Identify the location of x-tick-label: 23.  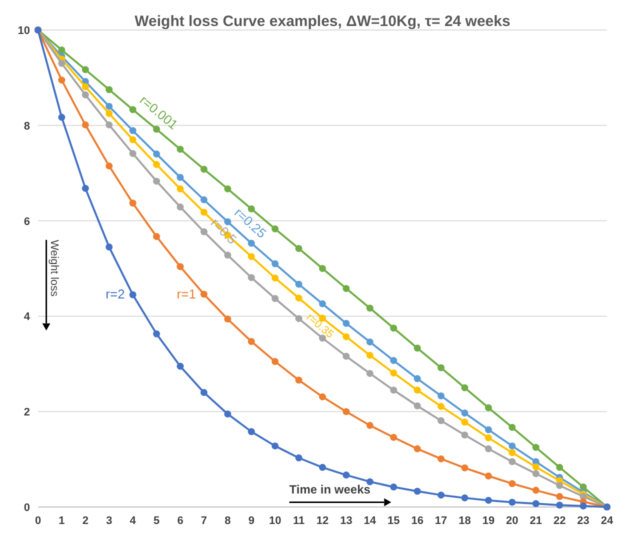
(583, 521).